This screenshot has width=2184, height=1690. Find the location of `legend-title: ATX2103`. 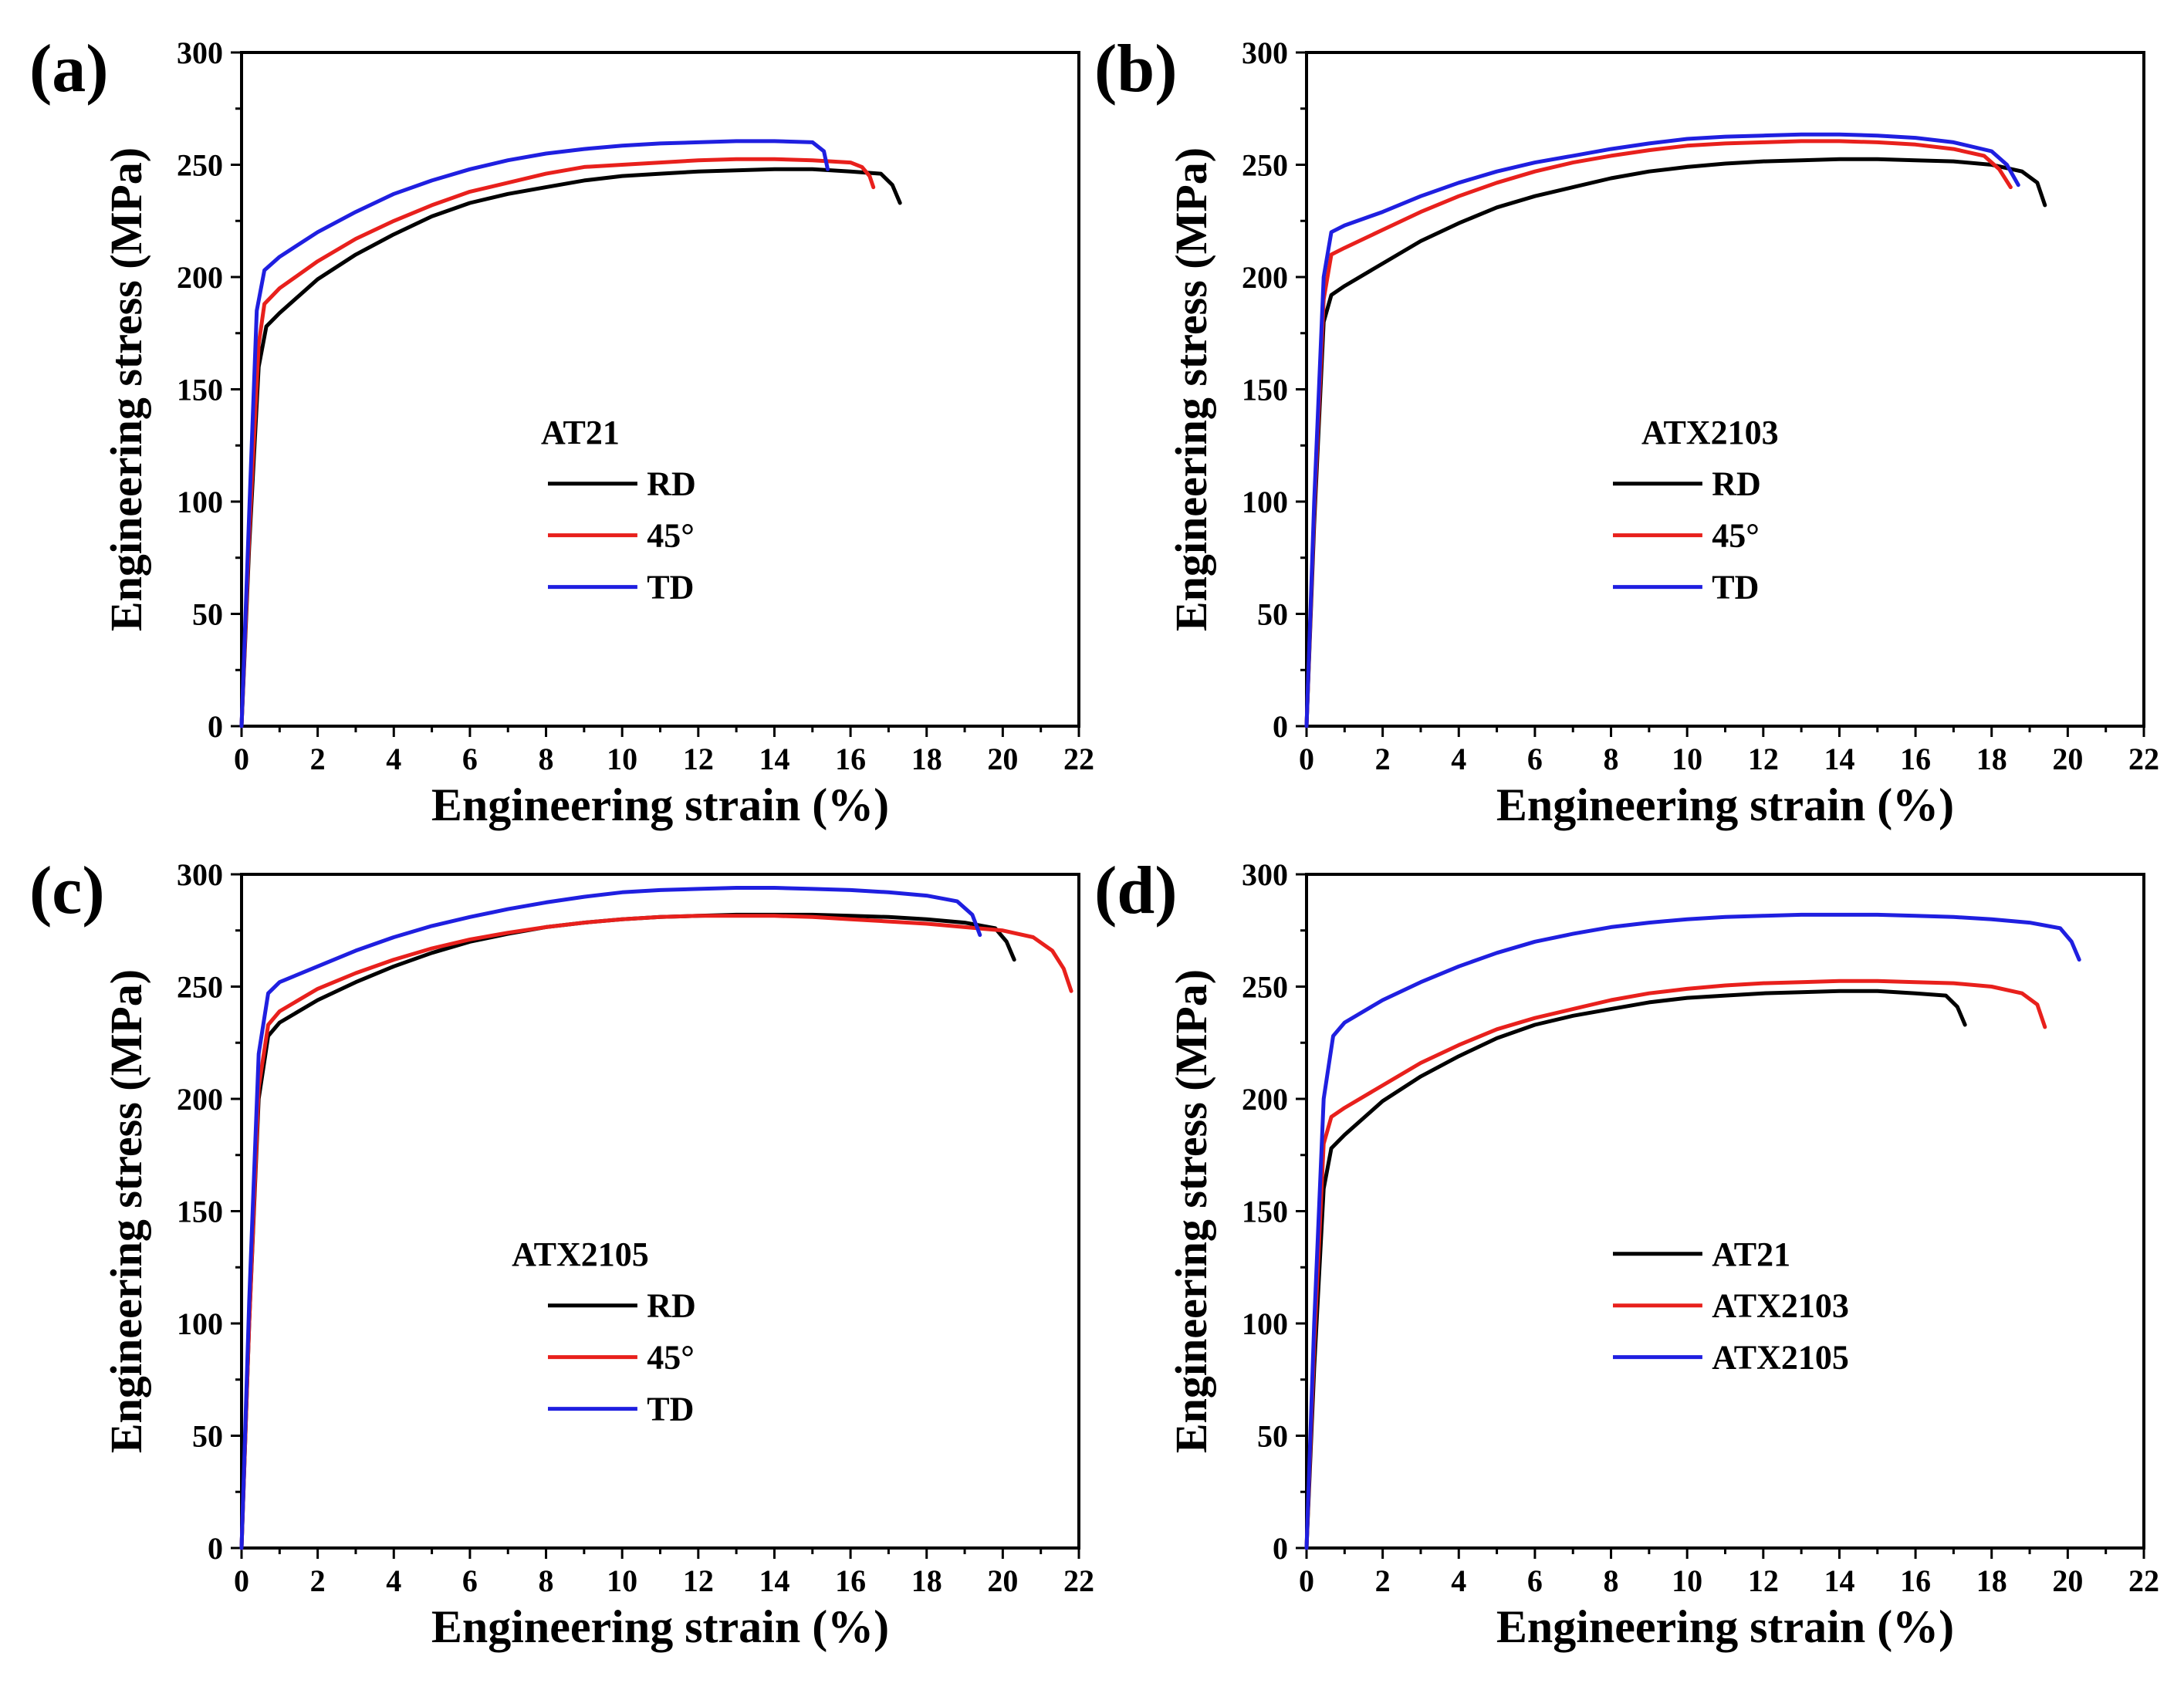

legend-title: ATX2103 is located at coordinates (1710, 432).